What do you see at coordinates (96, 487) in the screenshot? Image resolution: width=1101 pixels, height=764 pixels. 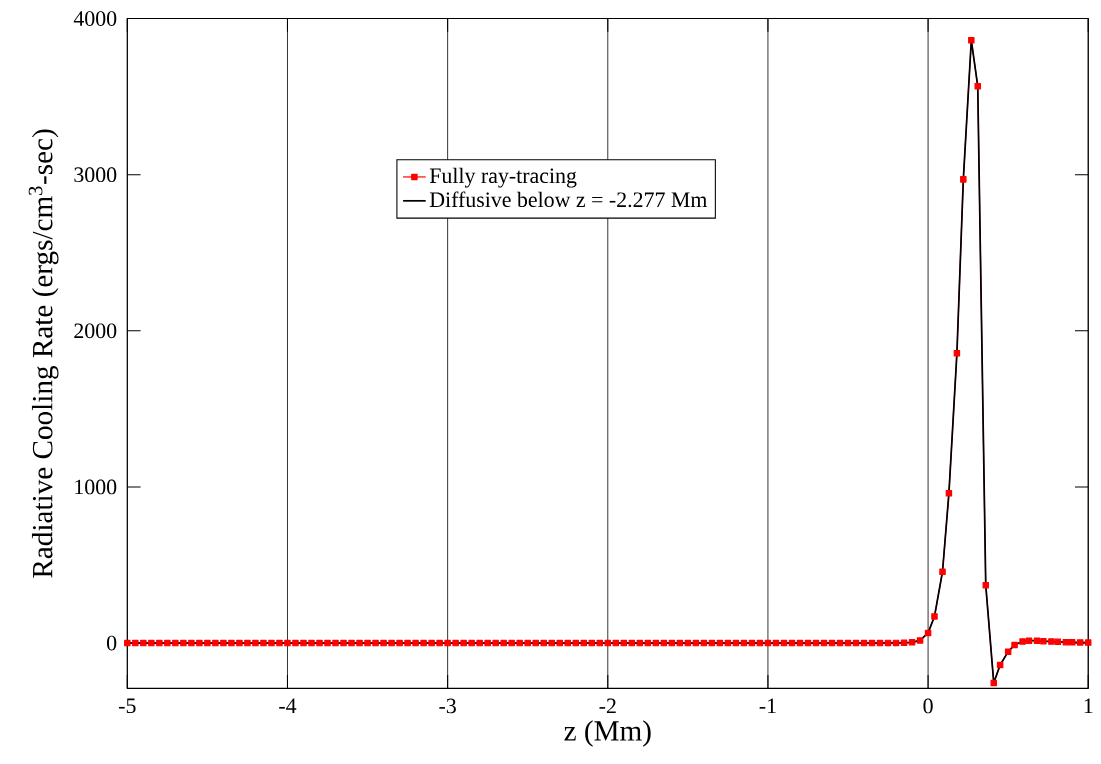 I see `y-tick-label: 1000` at bounding box center [96, 487].